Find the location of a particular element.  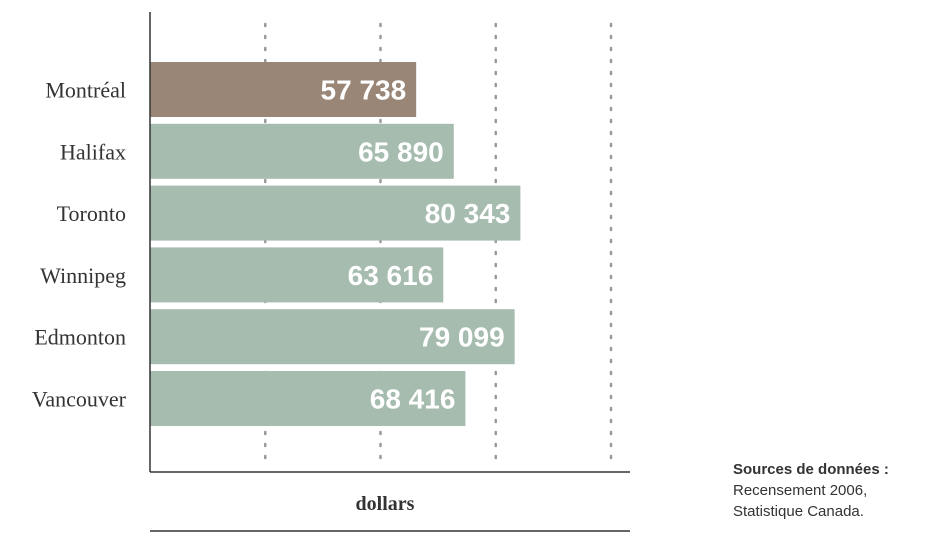

category-label: Toronto is located at coordinates (91, 213).